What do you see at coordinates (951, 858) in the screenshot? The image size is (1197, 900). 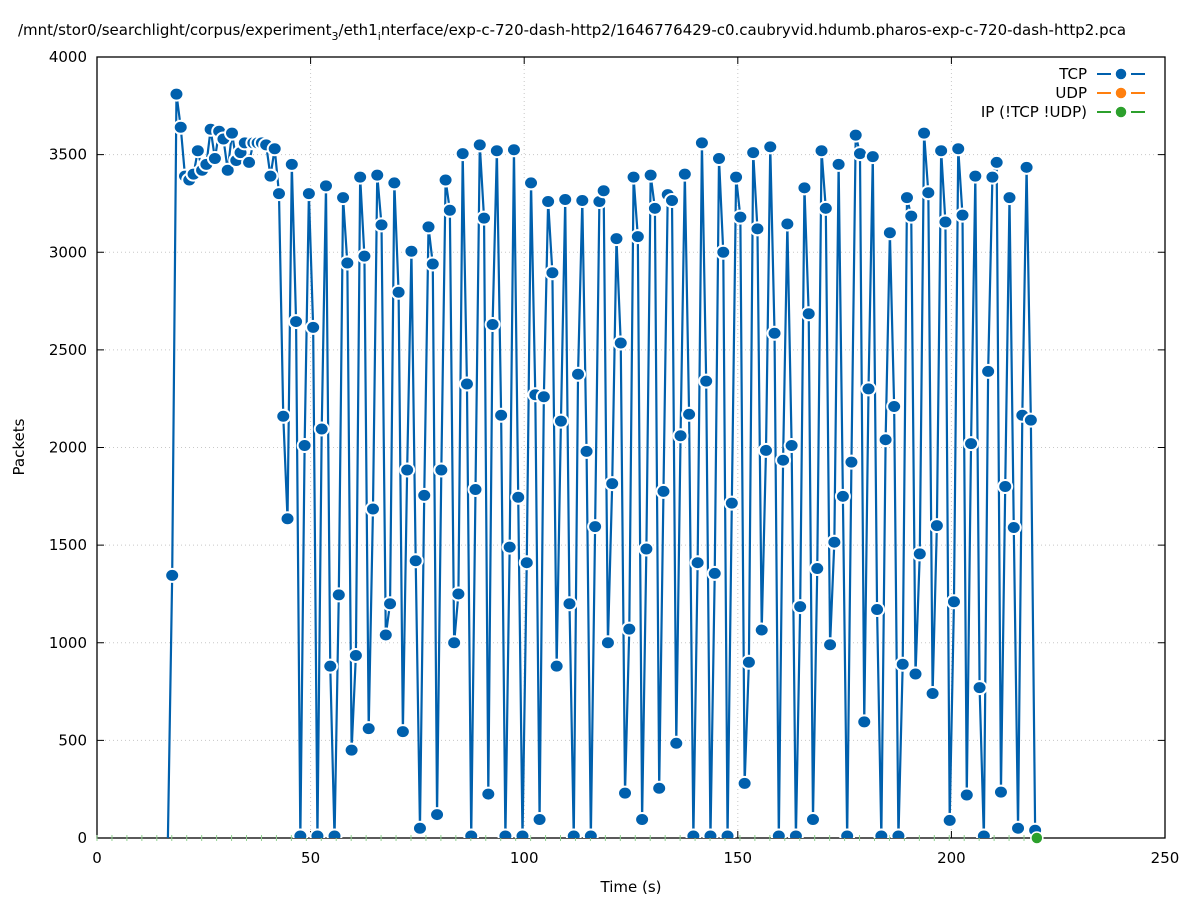 I see `x-tick-label: 200` at bounding box center [951, 858].